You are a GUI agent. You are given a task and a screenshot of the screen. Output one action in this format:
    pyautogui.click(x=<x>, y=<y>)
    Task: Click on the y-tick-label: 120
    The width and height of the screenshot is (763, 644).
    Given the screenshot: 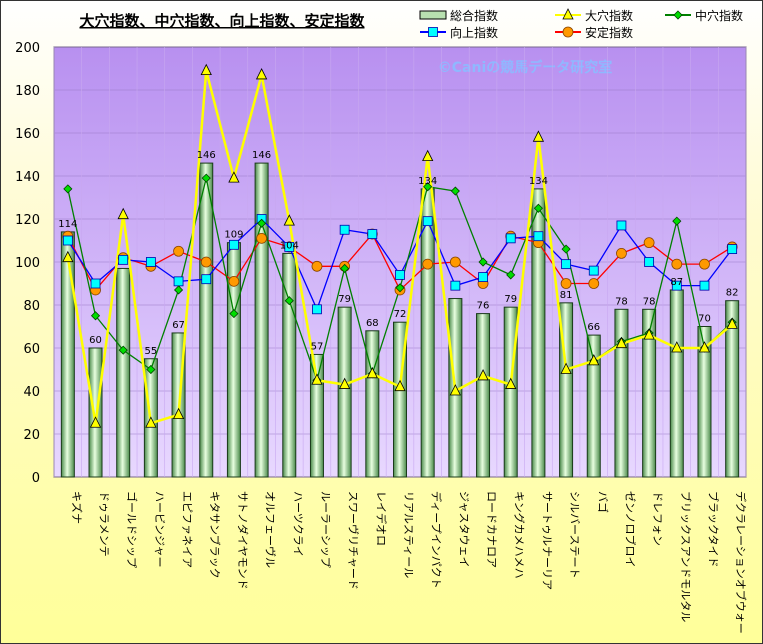 What is the action you would take?
    pyautogui.click(x=27, y=220)
    